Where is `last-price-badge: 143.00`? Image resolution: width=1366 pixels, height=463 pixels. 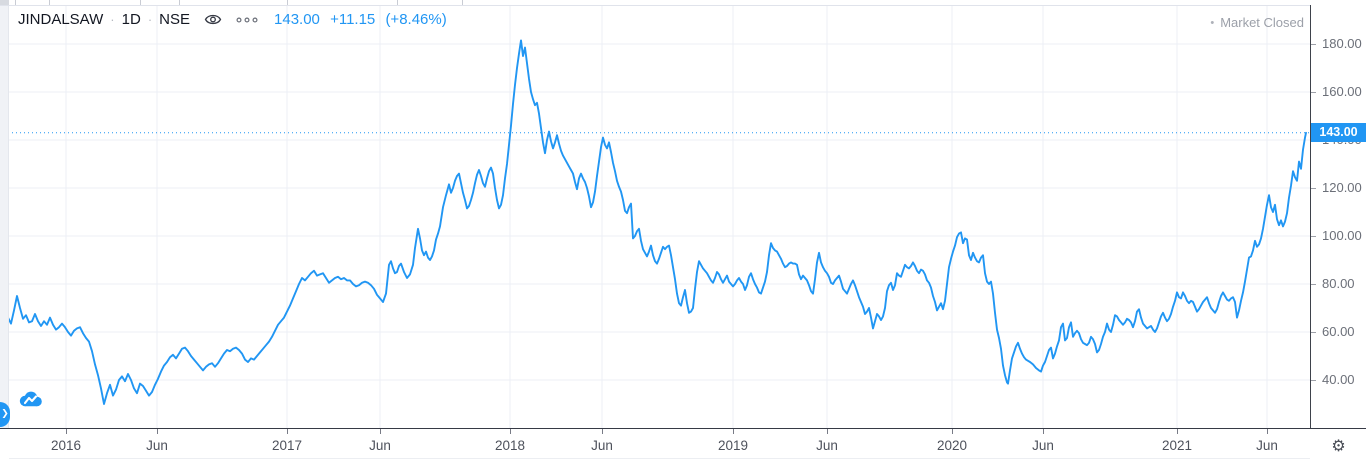
last-price-badge: 143.00 is located at coordinates (1338, 133).